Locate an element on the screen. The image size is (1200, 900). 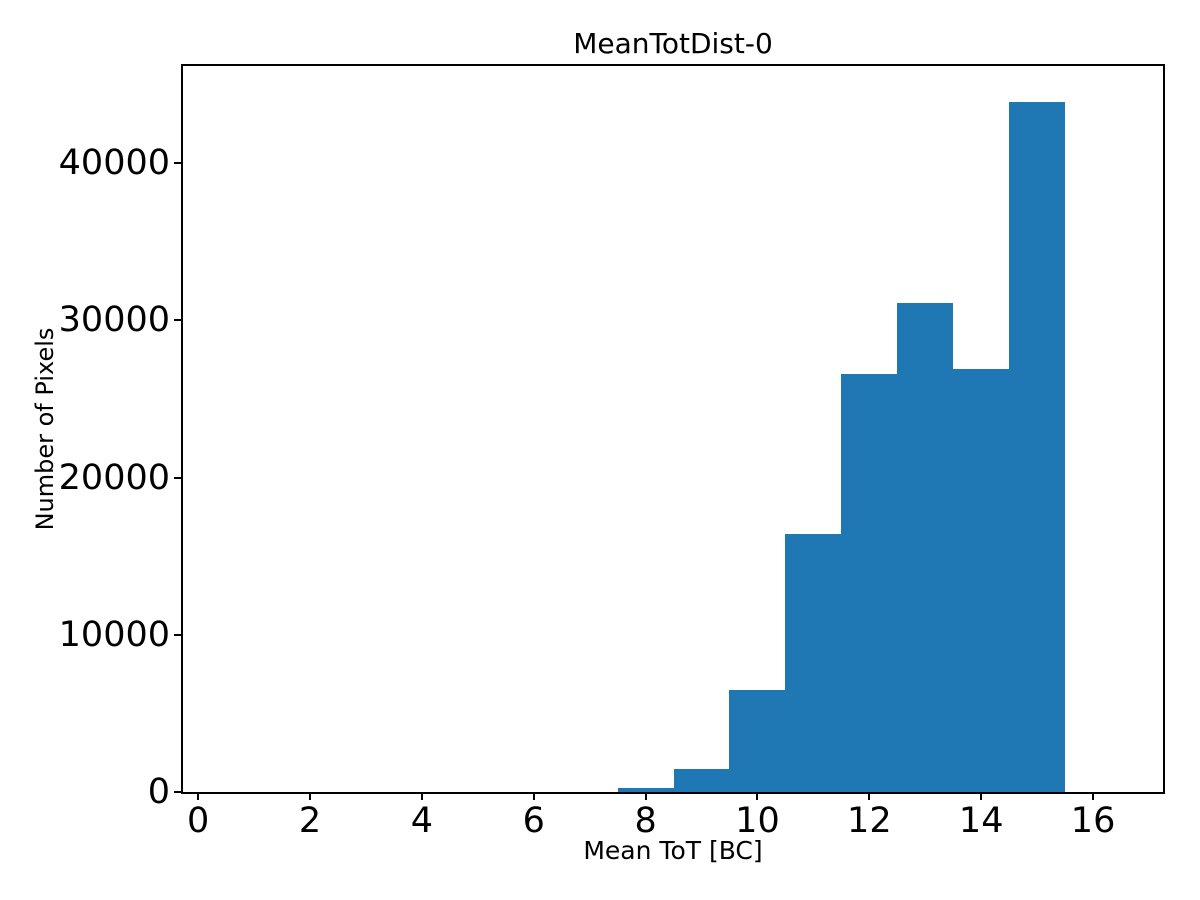
x-tick-label: 6 is located at coordinates (533, 821).